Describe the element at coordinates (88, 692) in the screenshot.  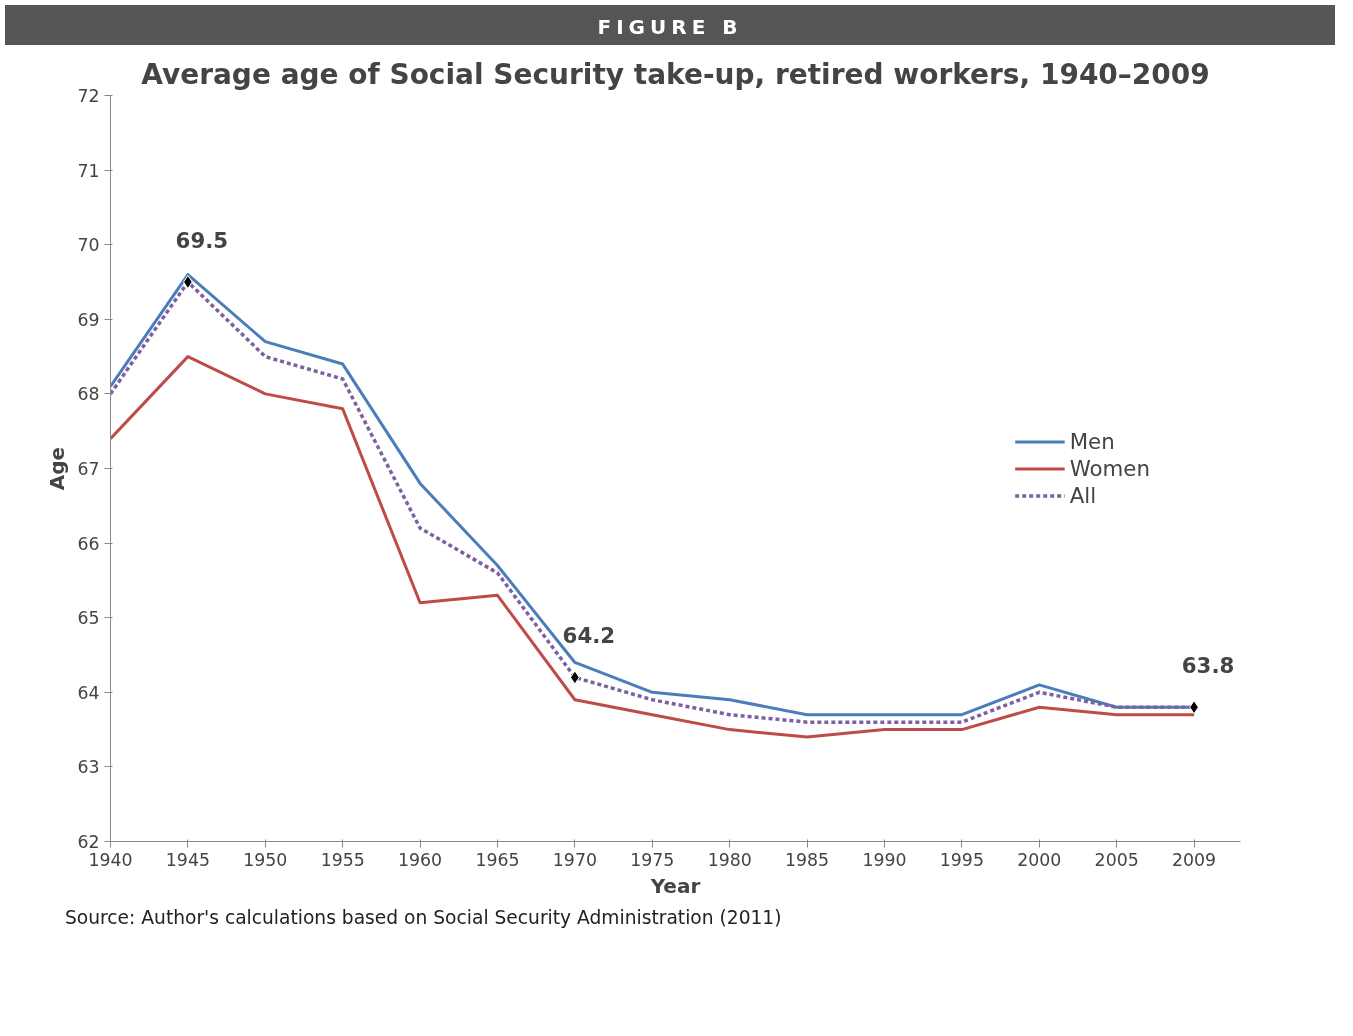
I see `y-tick-label: 64` at that location.